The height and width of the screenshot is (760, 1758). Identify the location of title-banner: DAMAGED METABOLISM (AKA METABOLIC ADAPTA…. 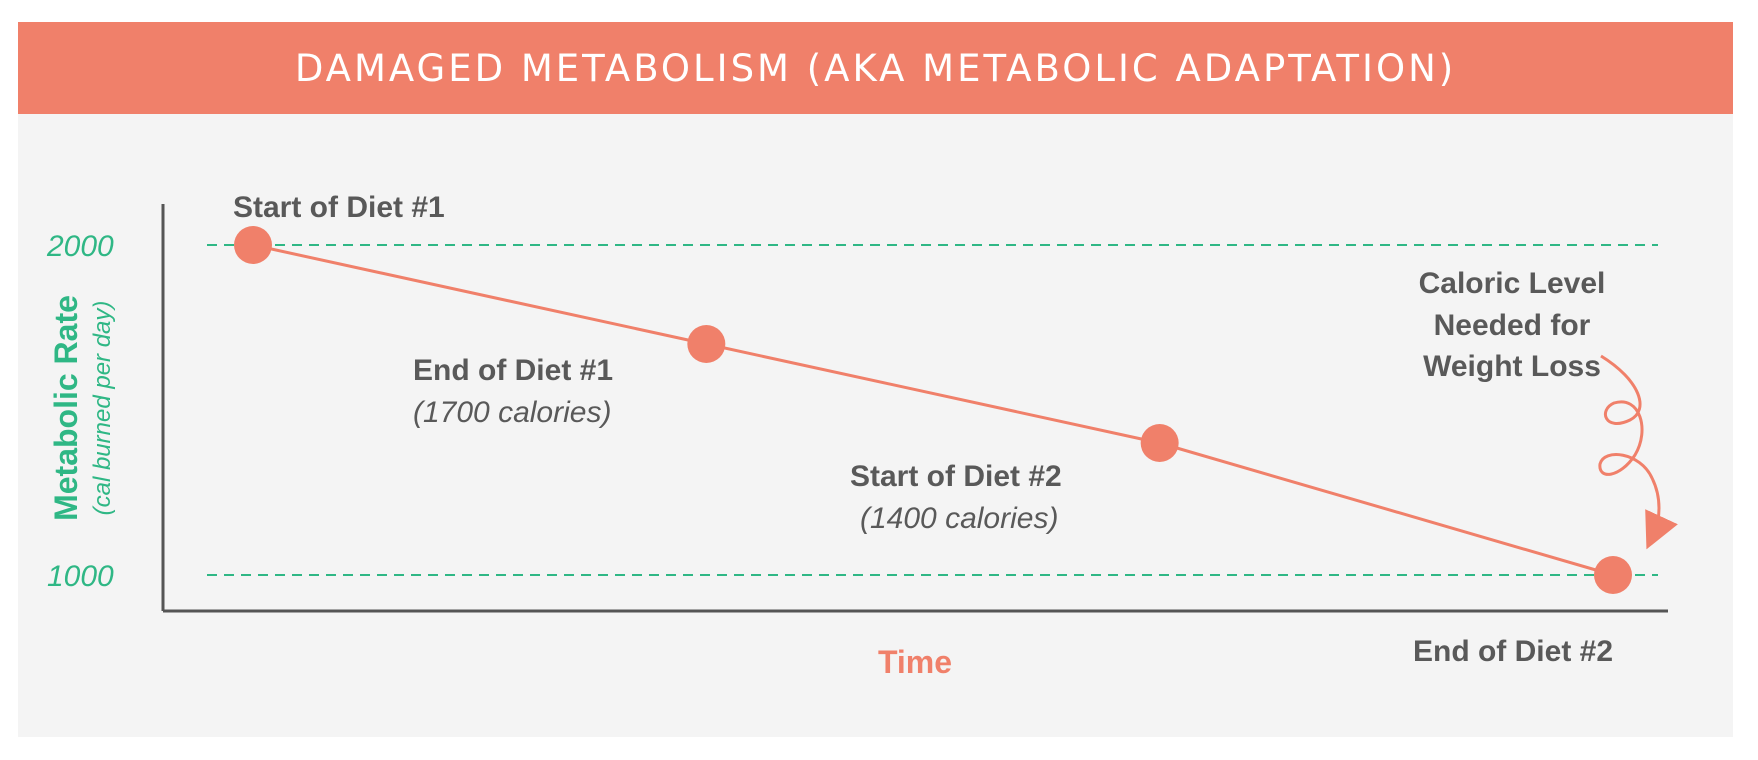
(875, 68).